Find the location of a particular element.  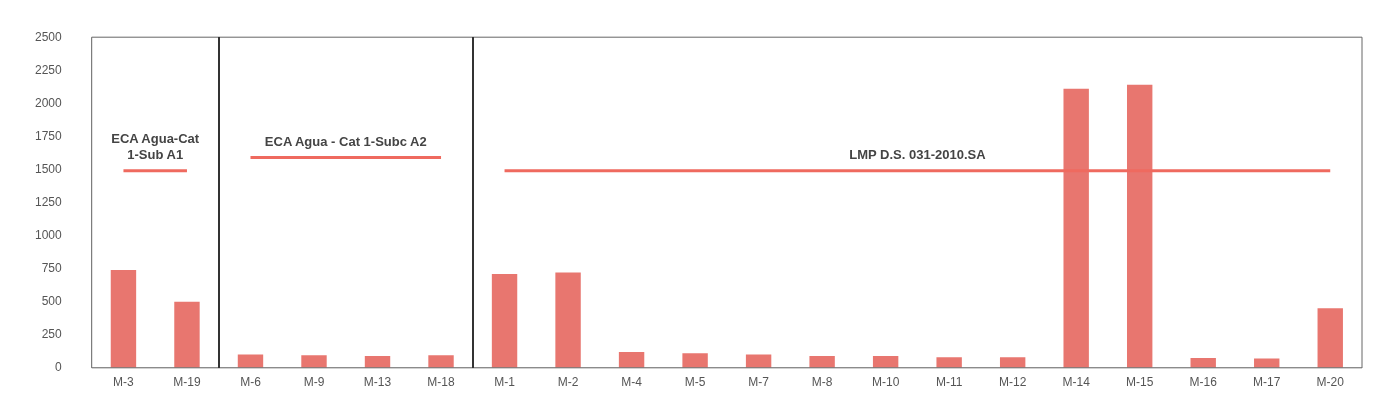

y-tick-label: 2250 is located at coordinates (48, 69).